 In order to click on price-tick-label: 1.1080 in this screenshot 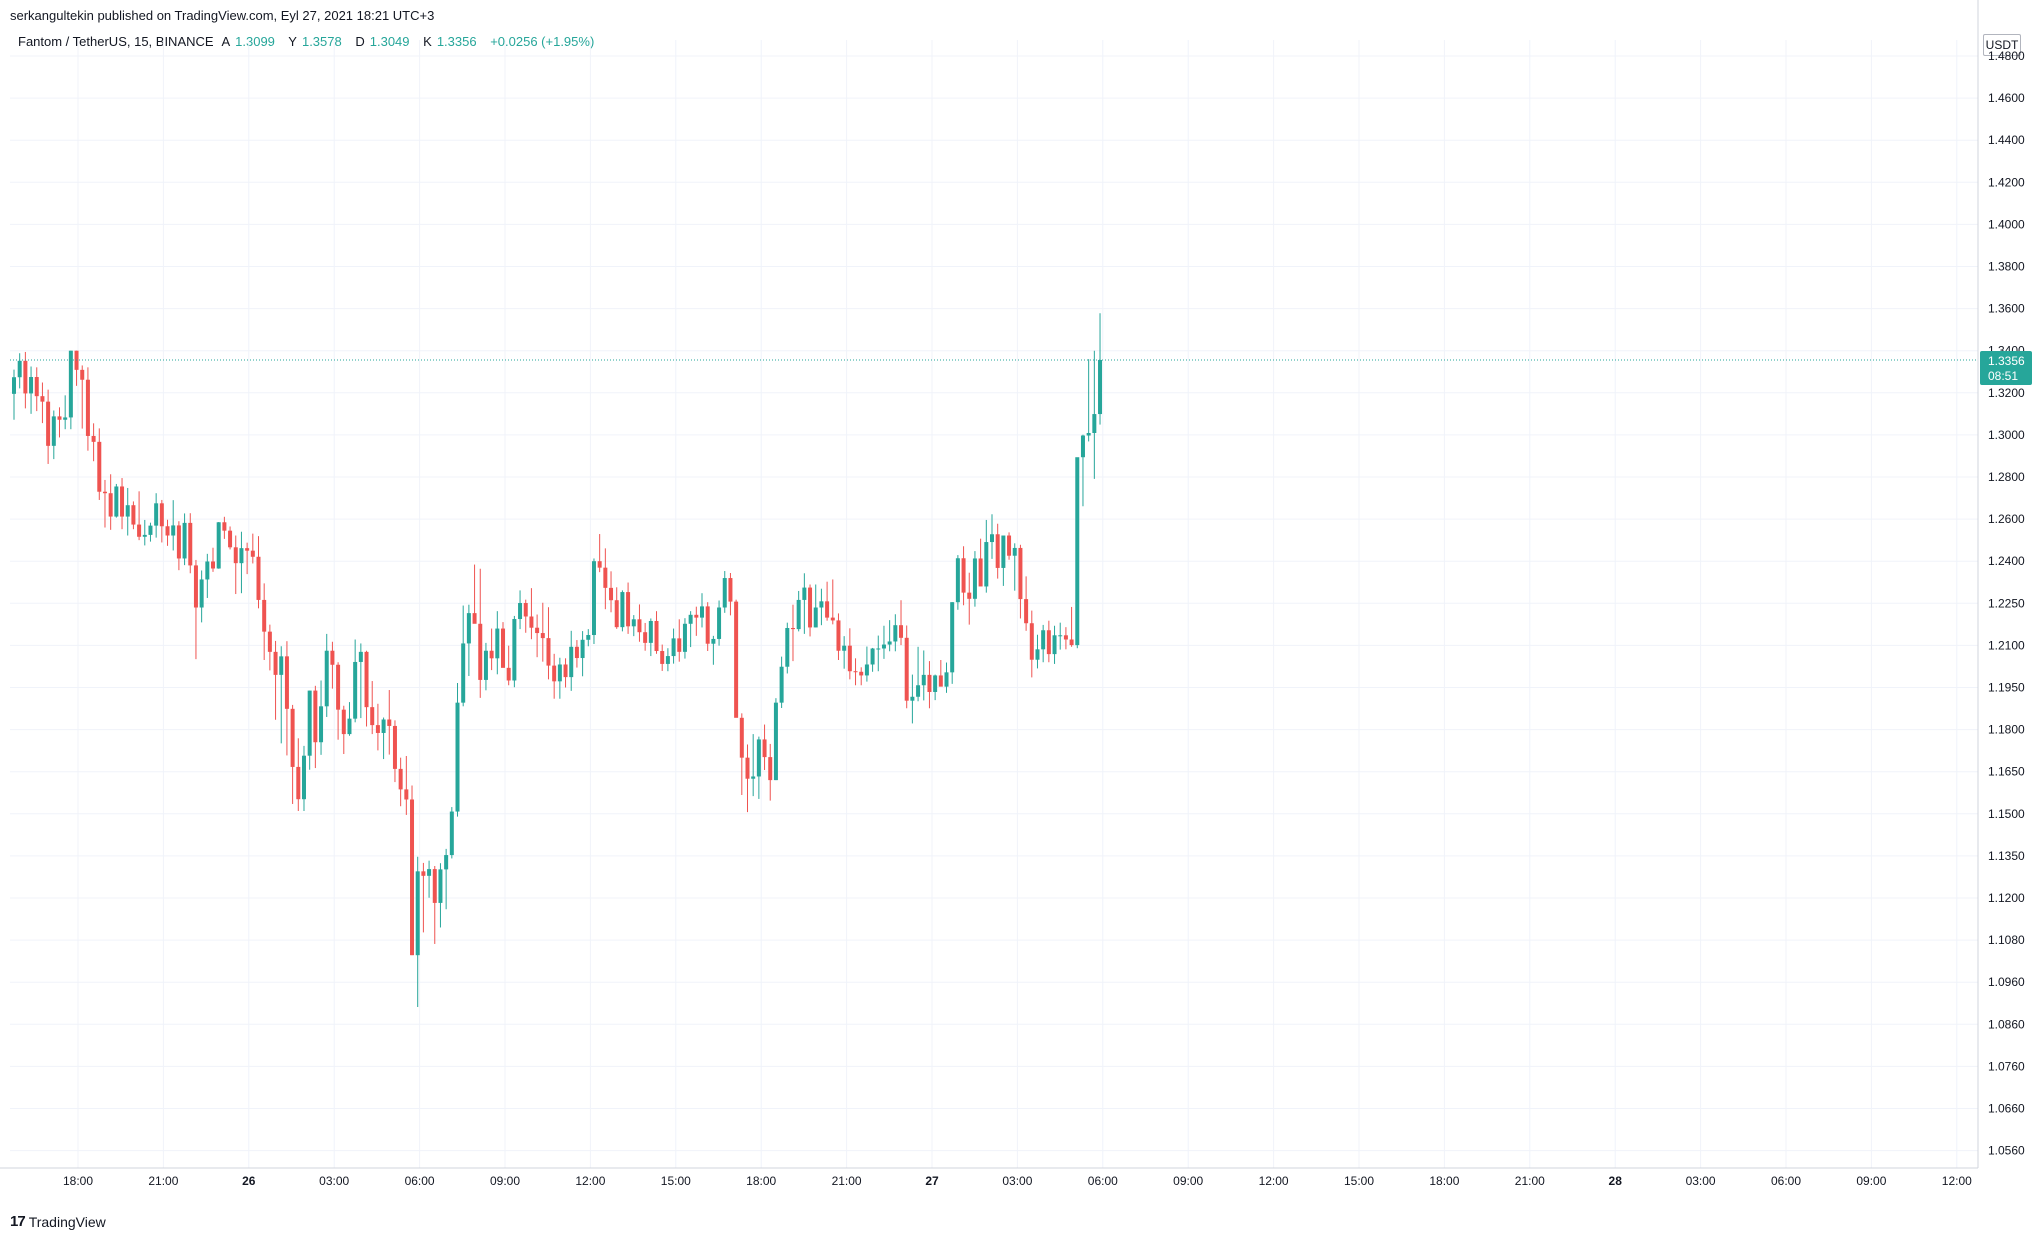, I will do `click(2006, 940)`.